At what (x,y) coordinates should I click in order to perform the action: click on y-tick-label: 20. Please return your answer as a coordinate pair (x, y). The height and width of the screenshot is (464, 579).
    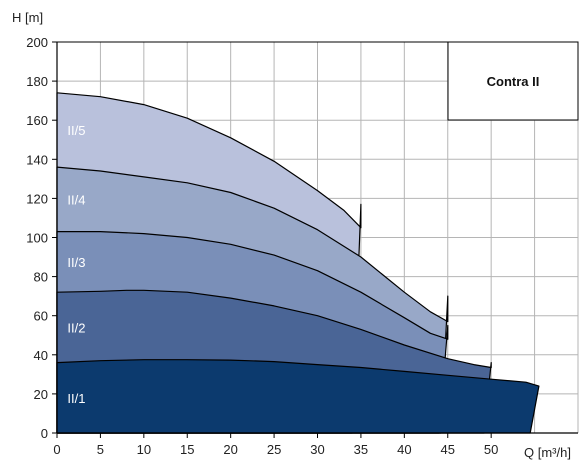
    Looking at the image, I should click on (41, 394).